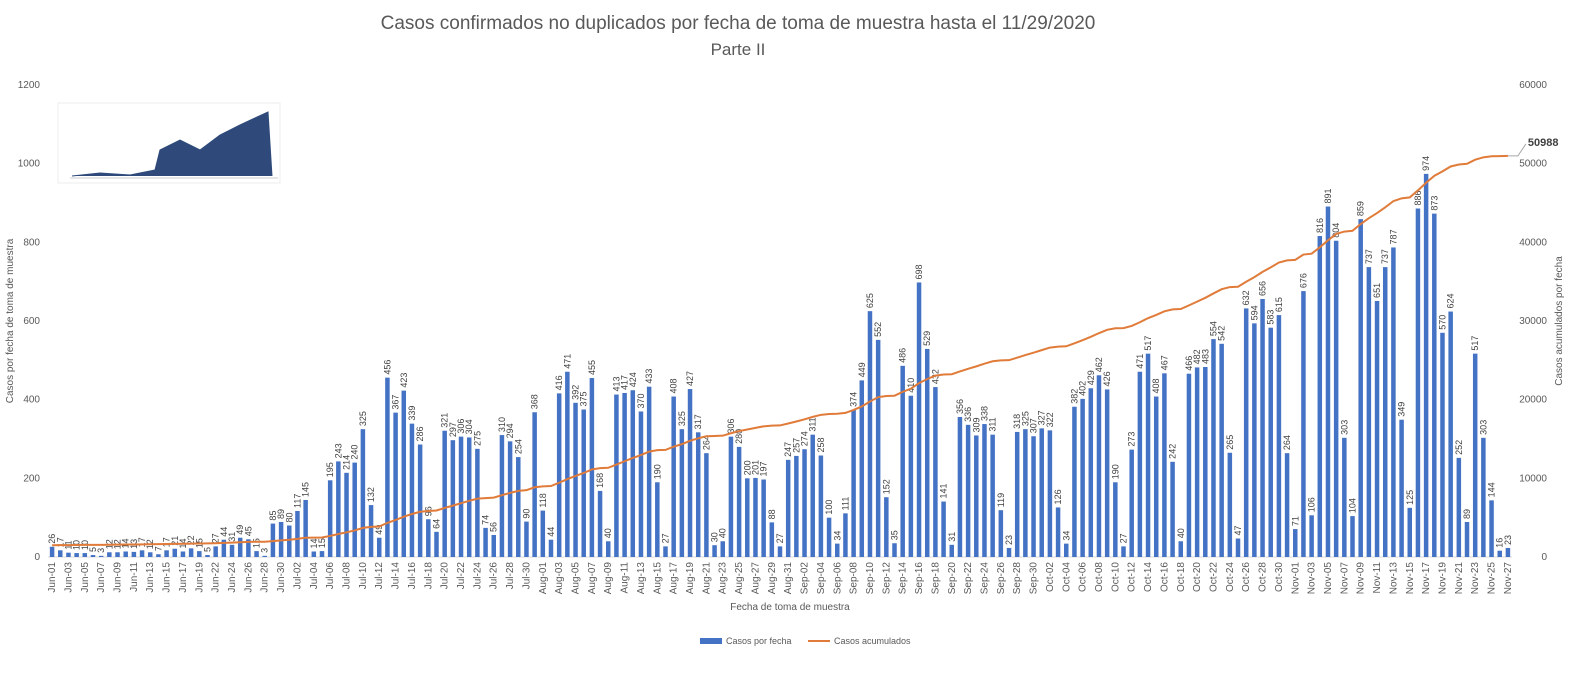  What do you see at coordinates (845, 504) in the screenshot?
I see `data-label: 111` at bounding box center [845, 504].